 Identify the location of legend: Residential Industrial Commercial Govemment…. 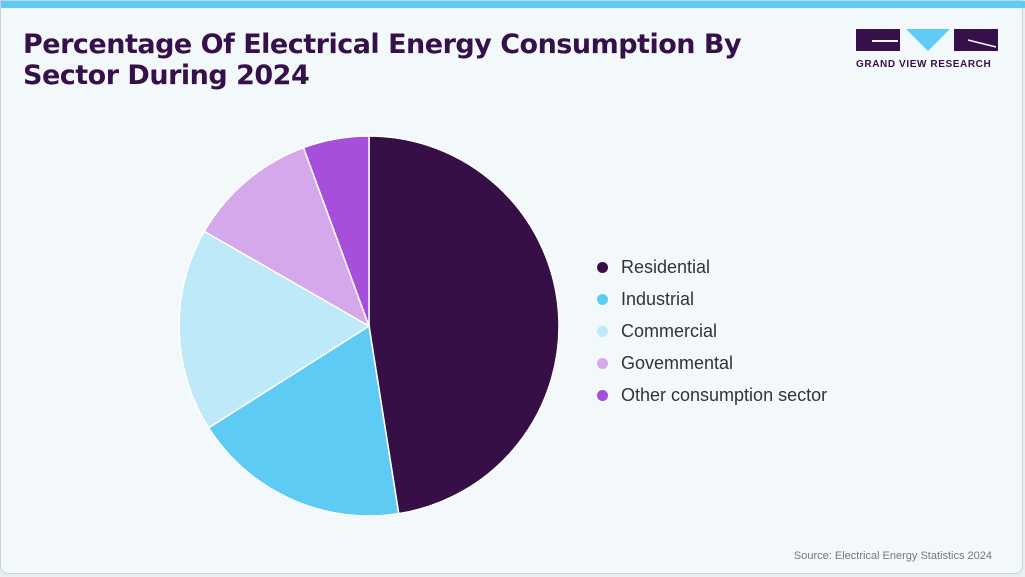
(712, 331).